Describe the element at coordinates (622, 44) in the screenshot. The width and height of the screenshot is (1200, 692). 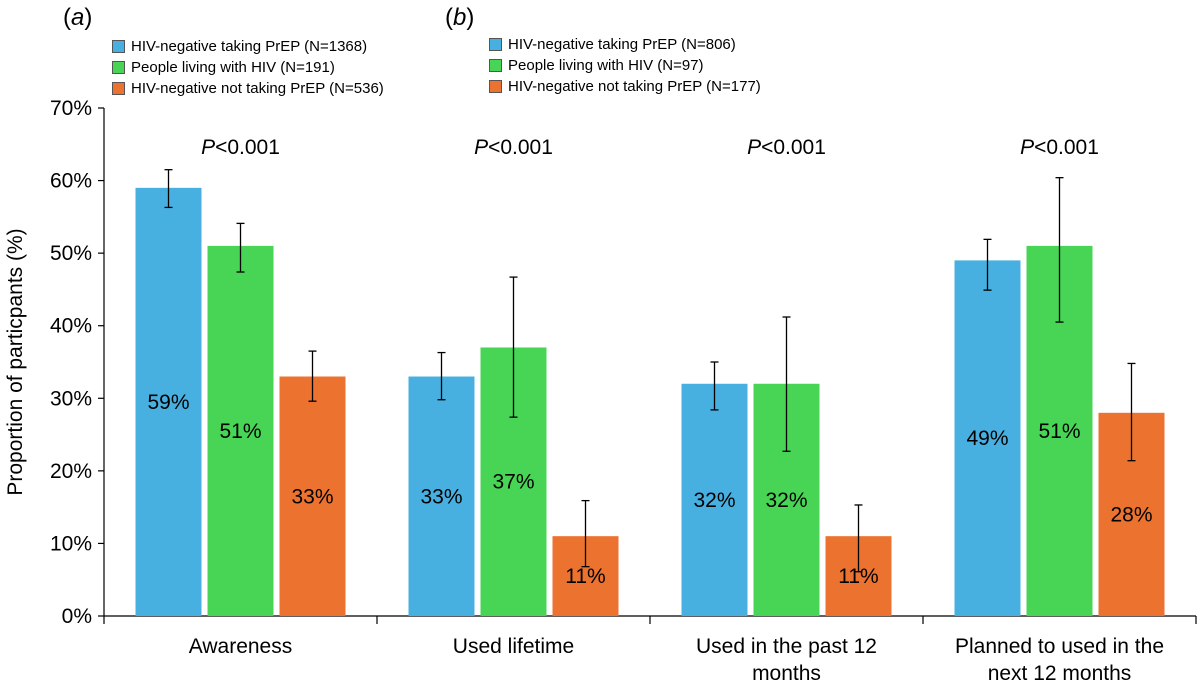
I see `legend-label: HIV-negative taking PrEP (N=806)` at that location.